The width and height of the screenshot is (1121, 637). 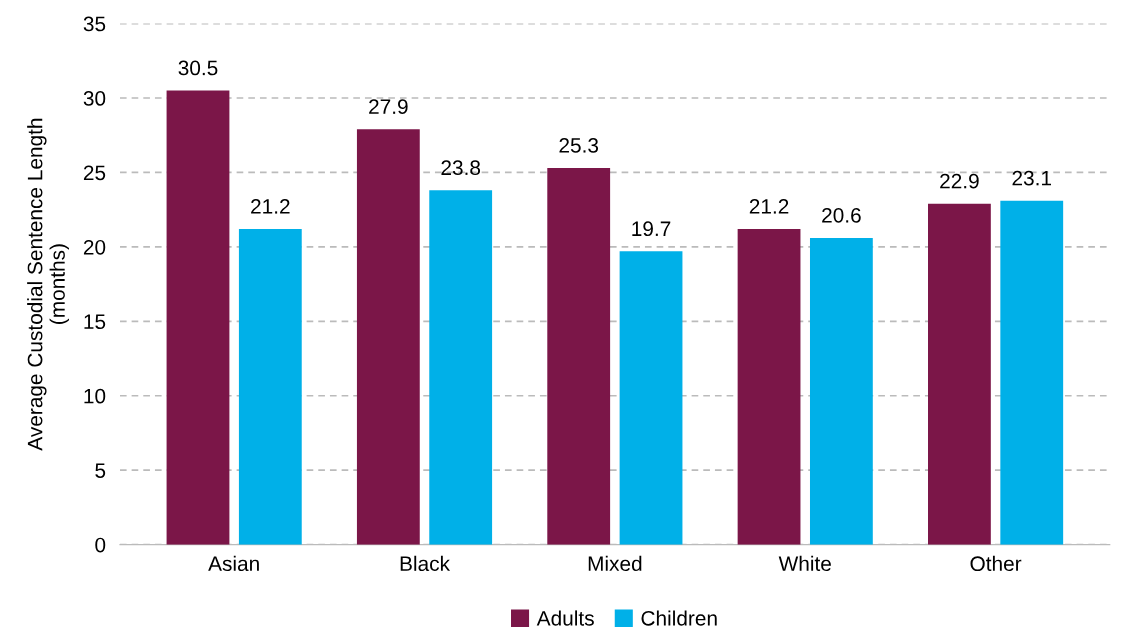 I want to click on data-label: 20.6, so click(x=841, y=215).